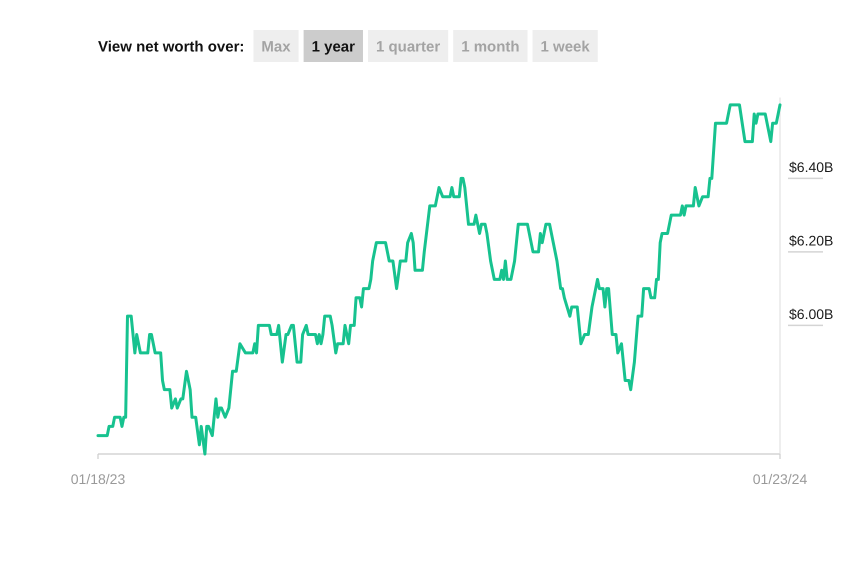  What do you see at coordinates (811, 240) in the screenshot?
I see `y-tick-label: $6.20B` at bounding box center [811, 240].